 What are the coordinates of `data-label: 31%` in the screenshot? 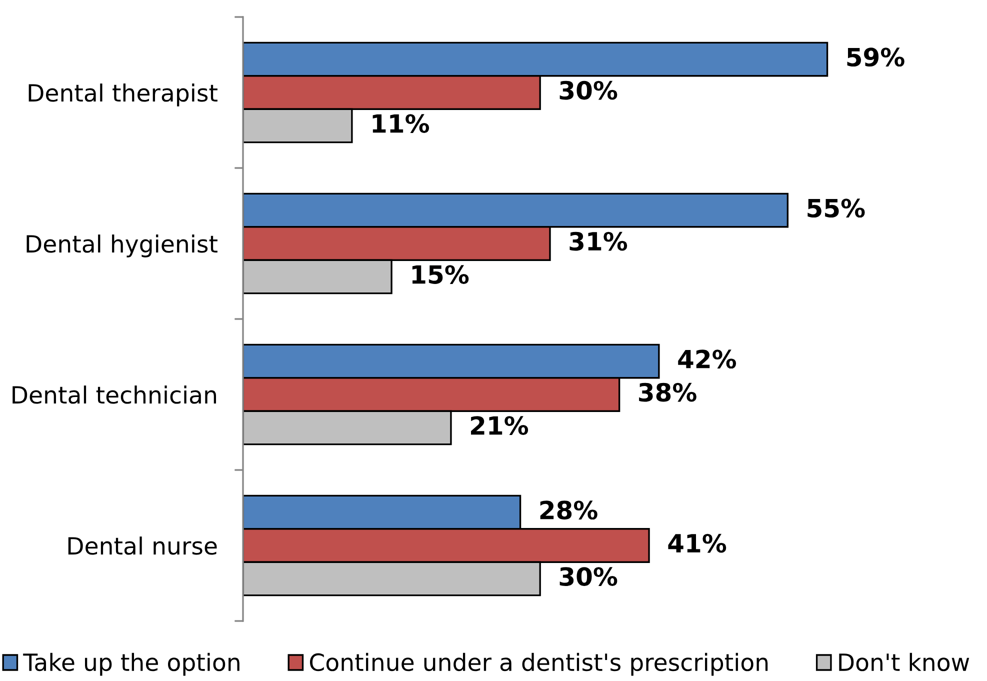 It's located at (599, 241).